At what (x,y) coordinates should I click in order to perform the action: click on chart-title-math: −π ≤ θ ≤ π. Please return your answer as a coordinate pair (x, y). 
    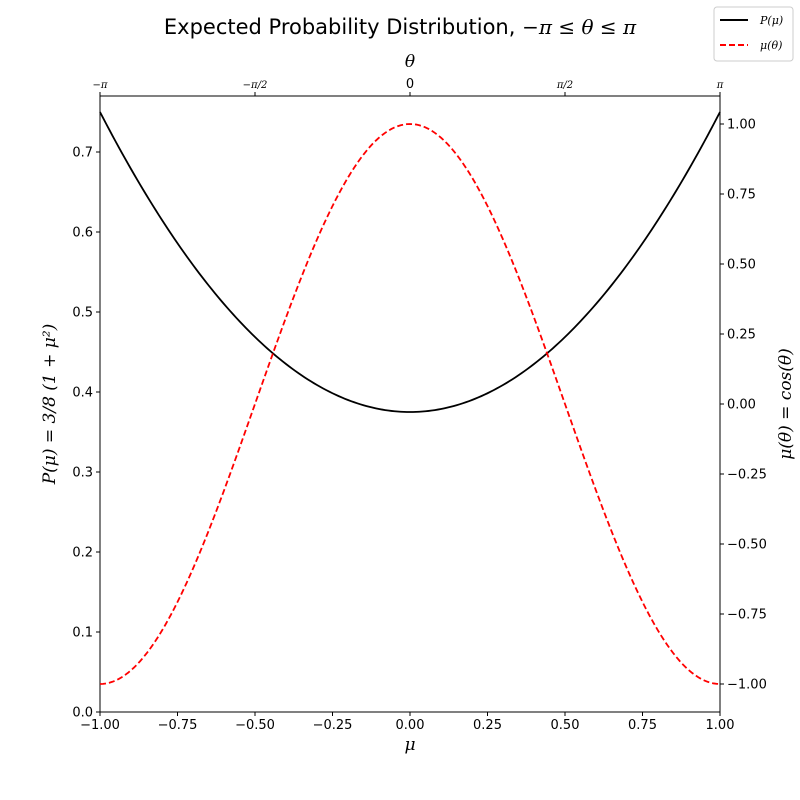
    Looking at the image, I should click on (579, 27).